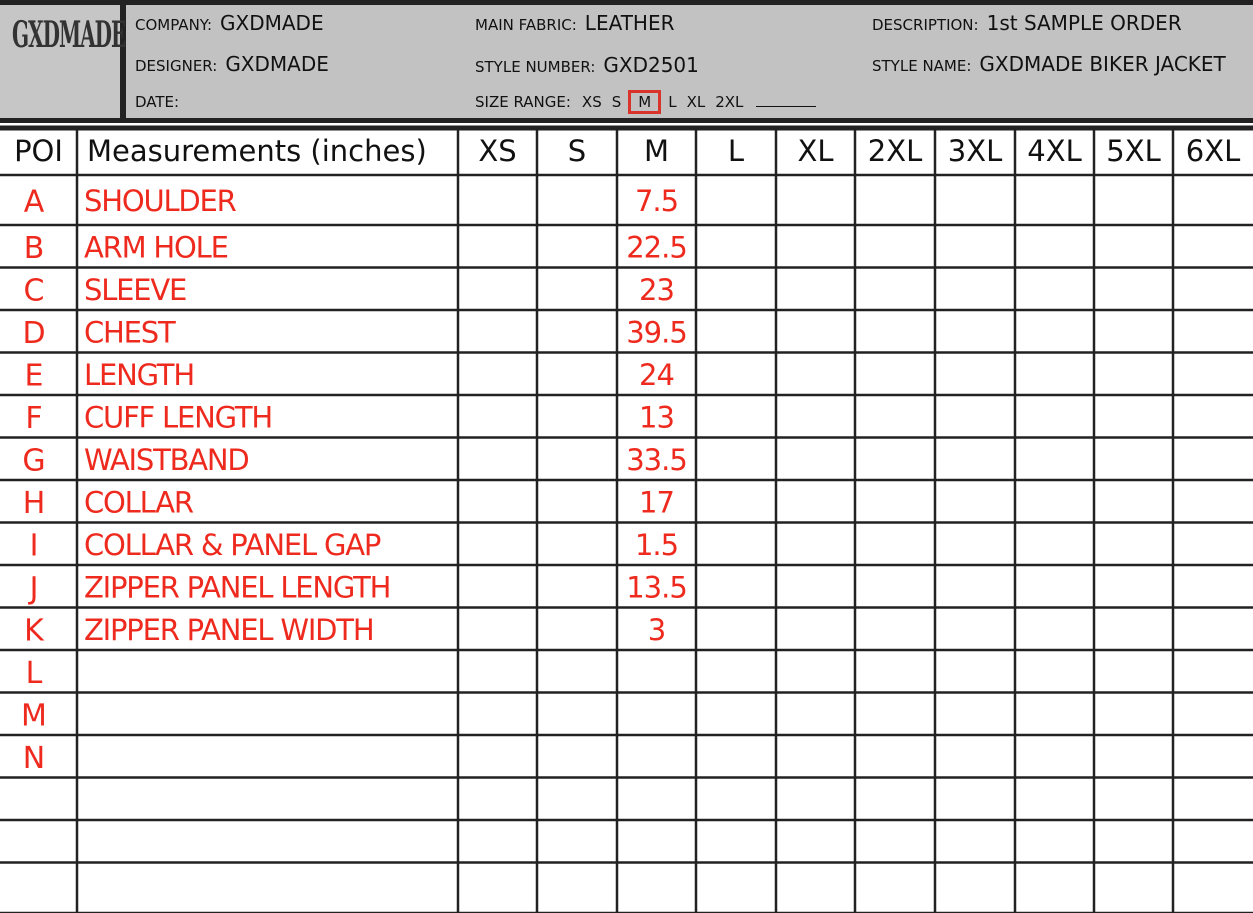  I want to click on column-header: 6XL, so click(1213, 151).